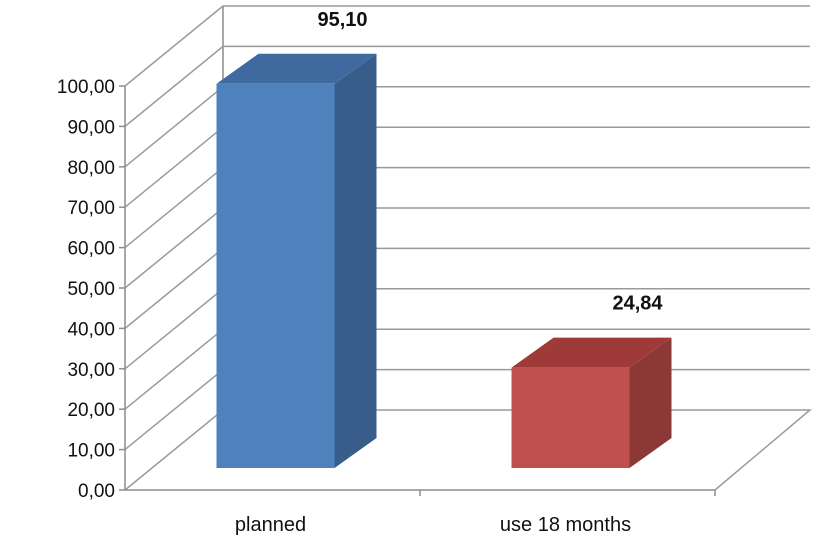  Describe the element at coordinates (270, 525) in the screenshot. I see `x-category-label: planned` at that location.